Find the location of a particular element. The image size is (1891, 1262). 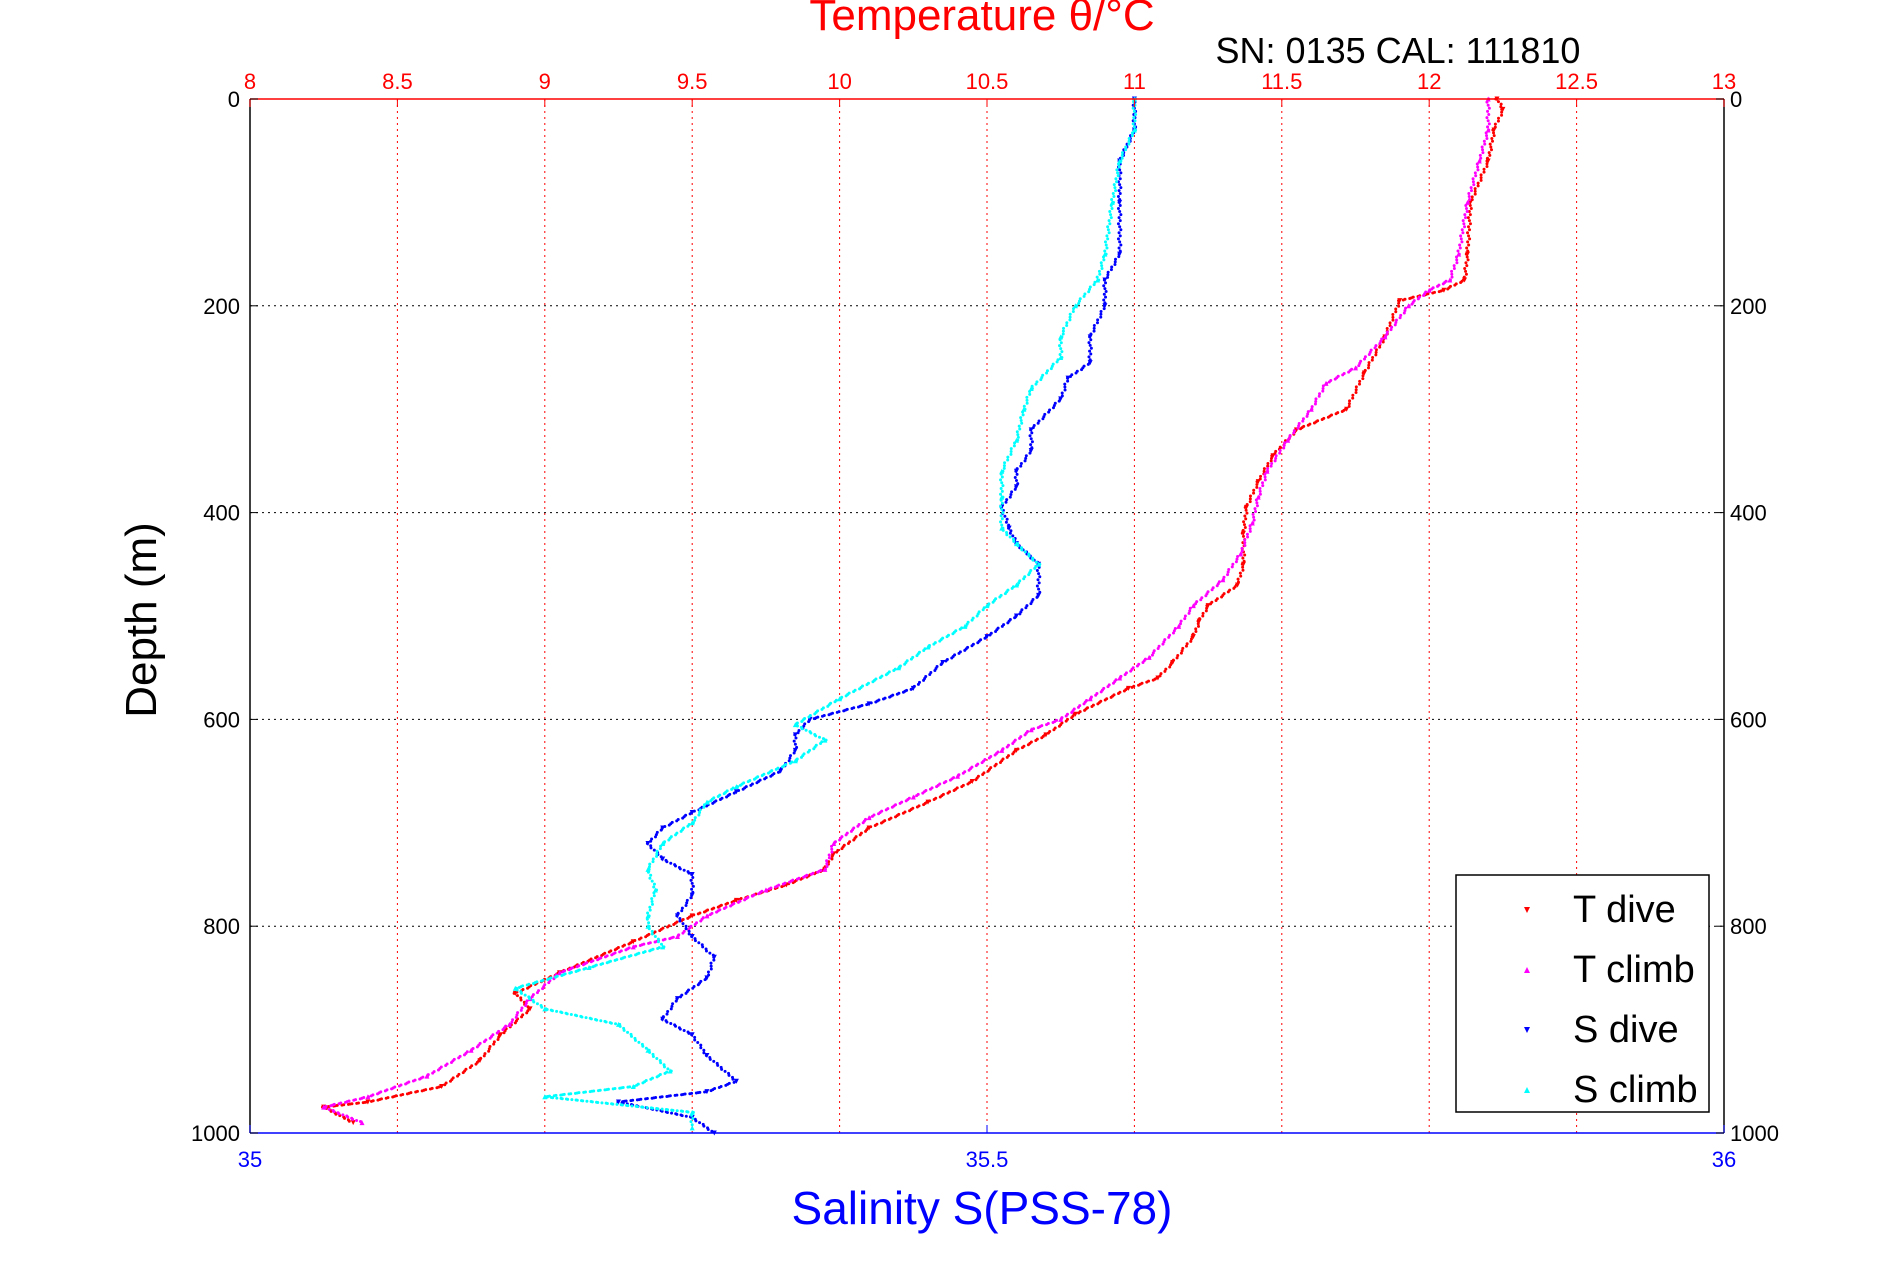

x-top-tick-label: 12 is located at coordinates (1429, 81).